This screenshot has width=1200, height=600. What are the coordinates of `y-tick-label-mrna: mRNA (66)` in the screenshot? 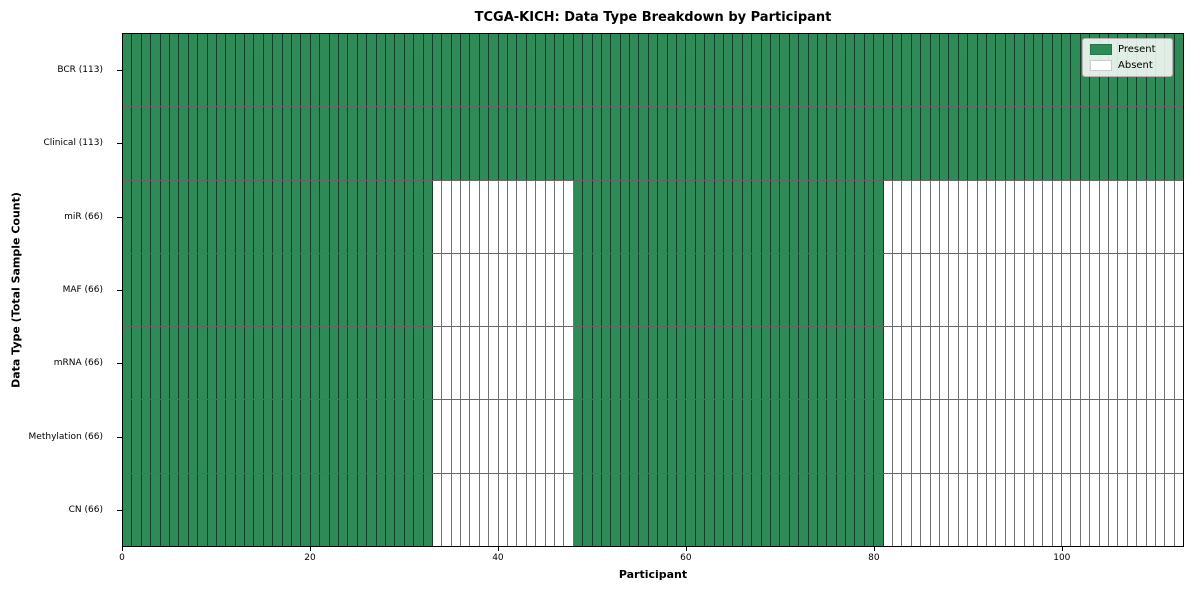 It's located at (78, 363).